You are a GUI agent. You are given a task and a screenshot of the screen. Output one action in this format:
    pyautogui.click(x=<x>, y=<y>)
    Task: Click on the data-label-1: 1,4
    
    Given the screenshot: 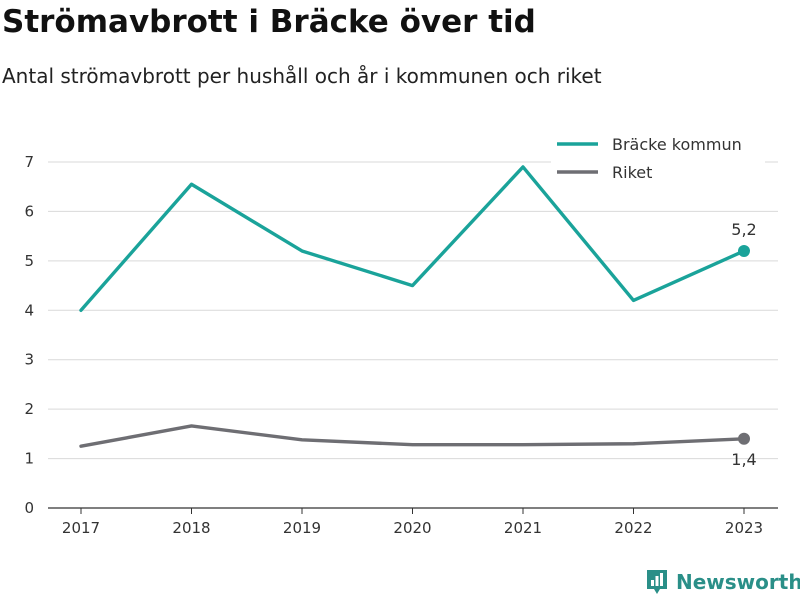 What is the action you would take?
    pyautogui.click(x=743, y=459)
    